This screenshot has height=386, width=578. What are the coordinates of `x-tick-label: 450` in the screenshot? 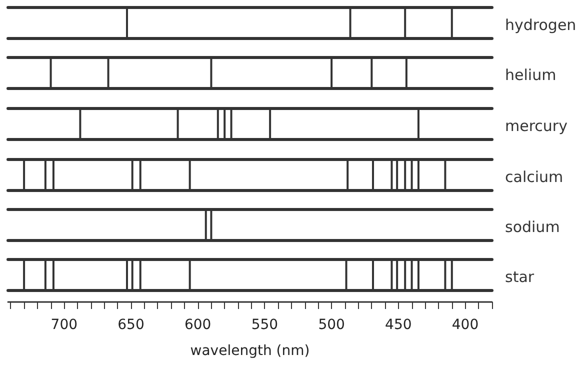 It's located at (398, 325).